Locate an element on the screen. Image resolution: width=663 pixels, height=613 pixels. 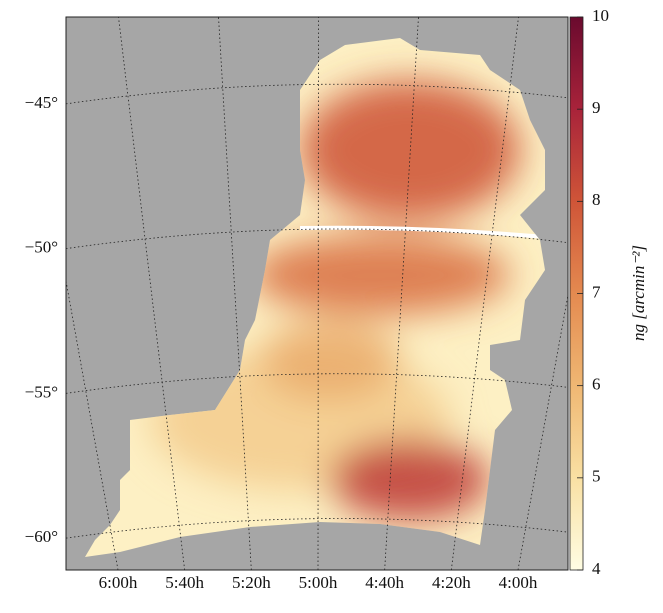
colorbar-tick-label: 4 is located at coordinates (596, 568).